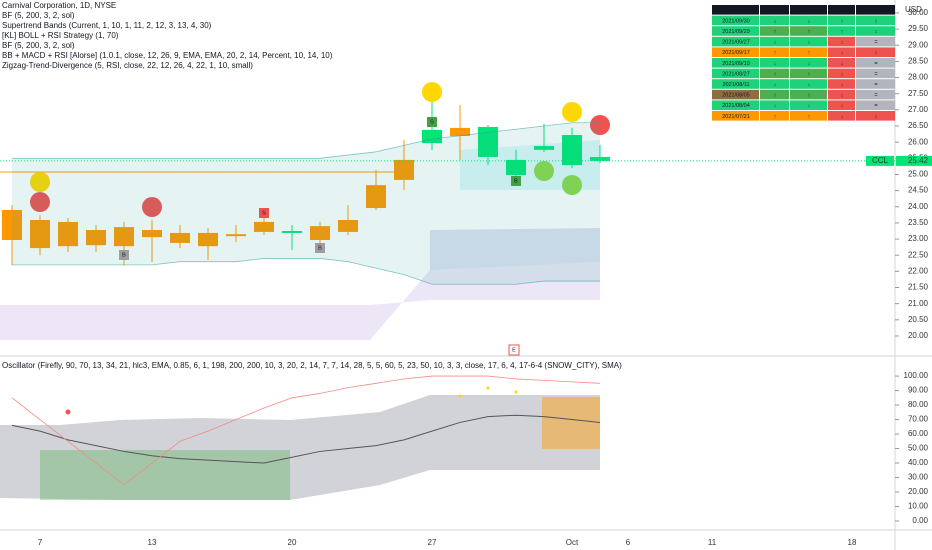 Image resolution: width=932 pixels, height=550 pixels. Describe the element at coordinates (809, 11) in the screenshot. I see `table-header: Oscillator` at that location.